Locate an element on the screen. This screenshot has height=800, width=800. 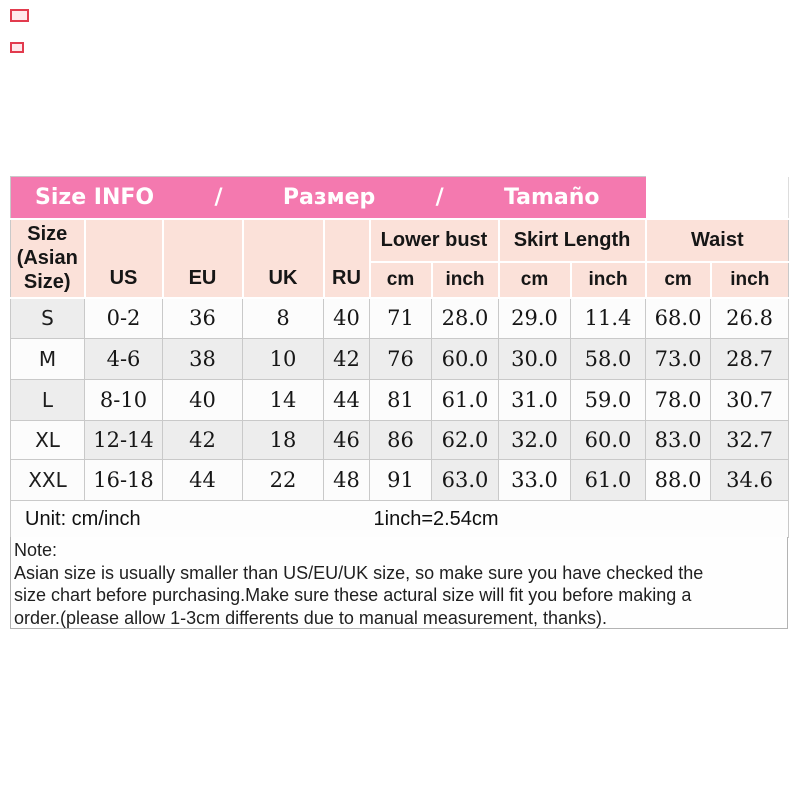
banner-title-en: Size INFO is located at coordinates (95, 197).